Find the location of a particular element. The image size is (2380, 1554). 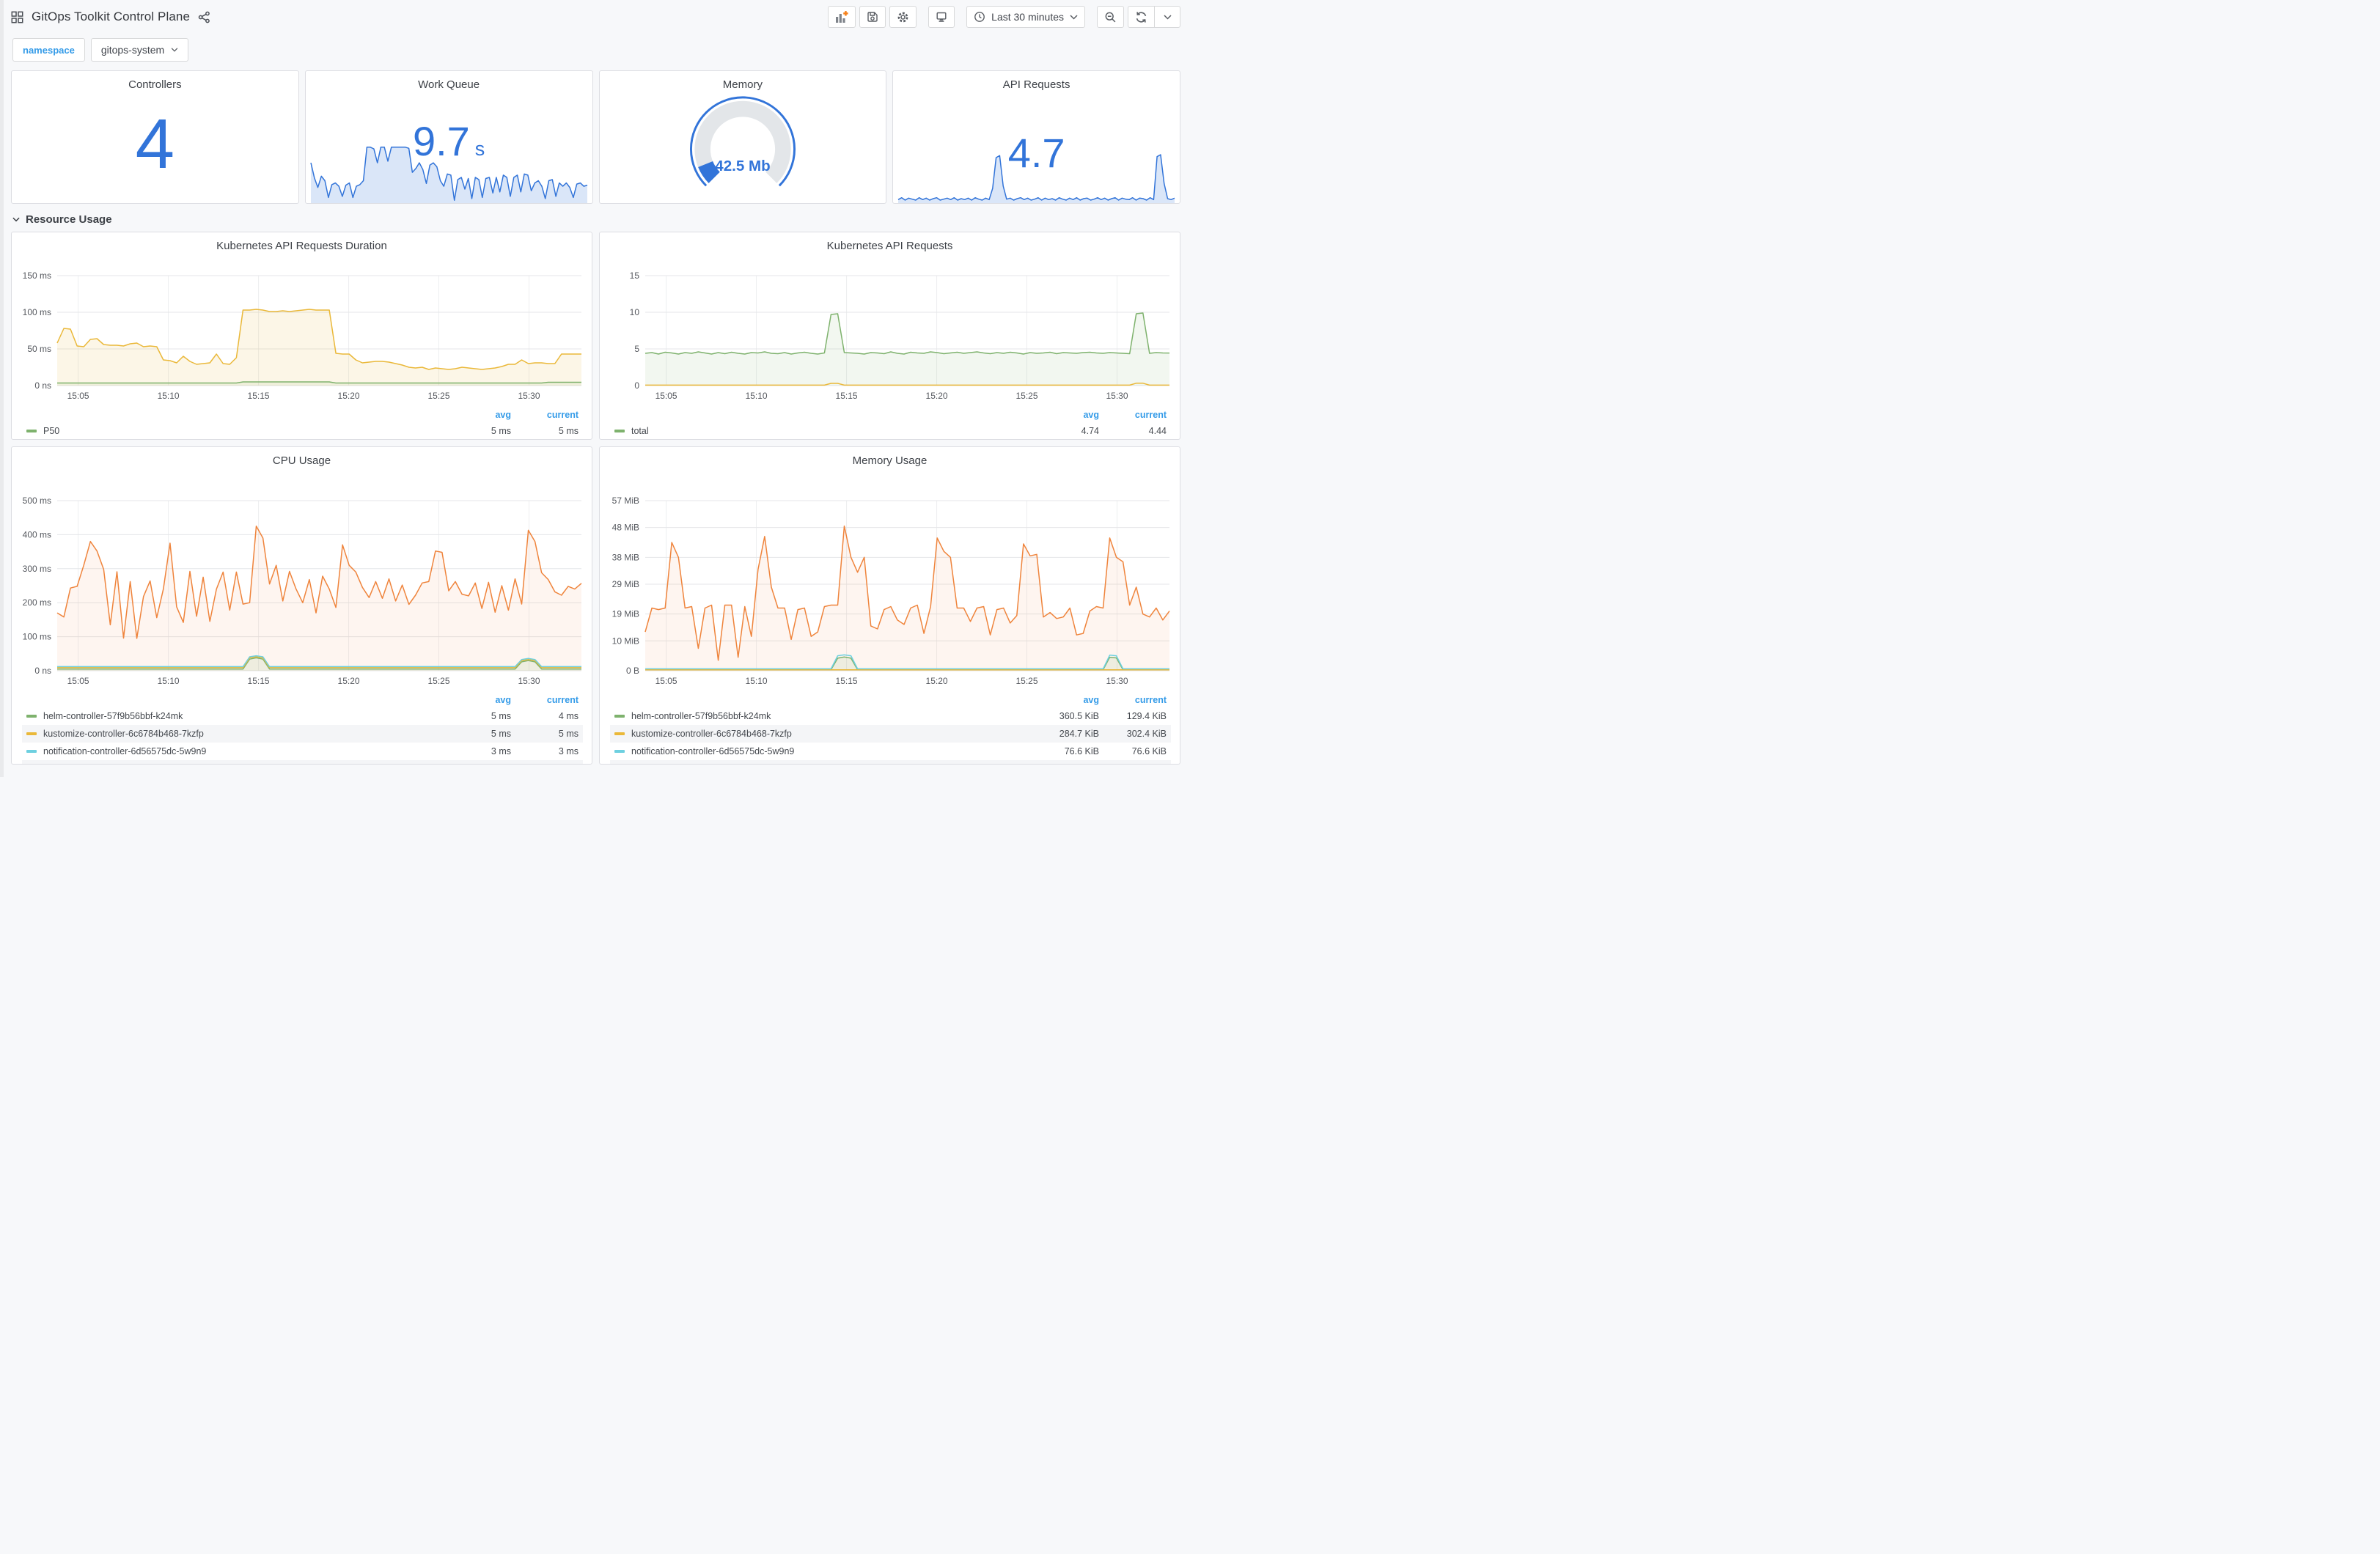

requests-chart: 15:05 15:10 15:15 15:20 15:25 15:30 0 5 10 15 is located at coordinates (890, 337).